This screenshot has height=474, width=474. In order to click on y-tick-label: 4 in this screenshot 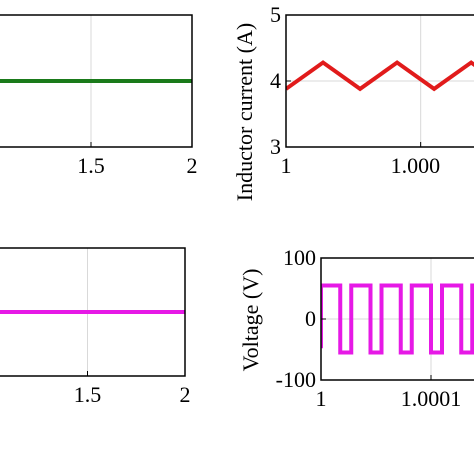, I will do `click(275, 80)`.